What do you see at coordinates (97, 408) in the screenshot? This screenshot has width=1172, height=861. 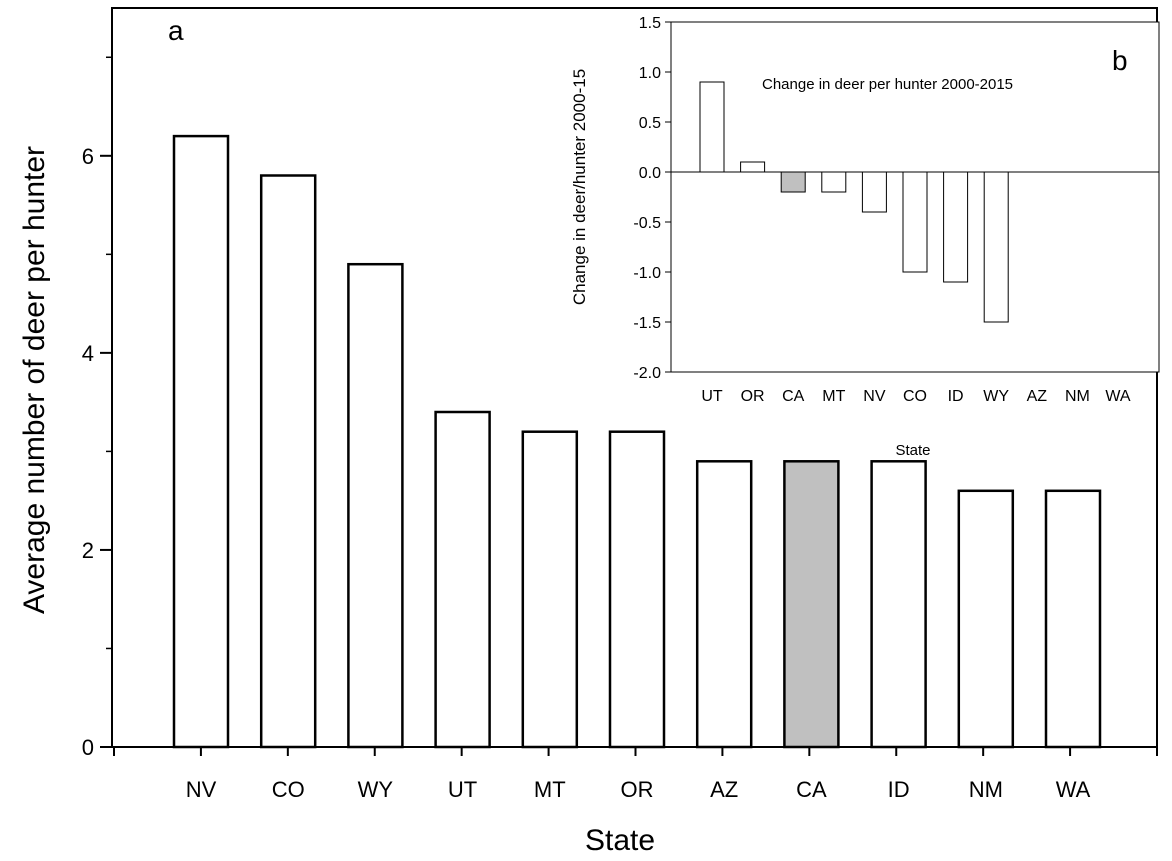 I see `main-y-ticks: 0 2 4 6` at bounding box center [97, 408].